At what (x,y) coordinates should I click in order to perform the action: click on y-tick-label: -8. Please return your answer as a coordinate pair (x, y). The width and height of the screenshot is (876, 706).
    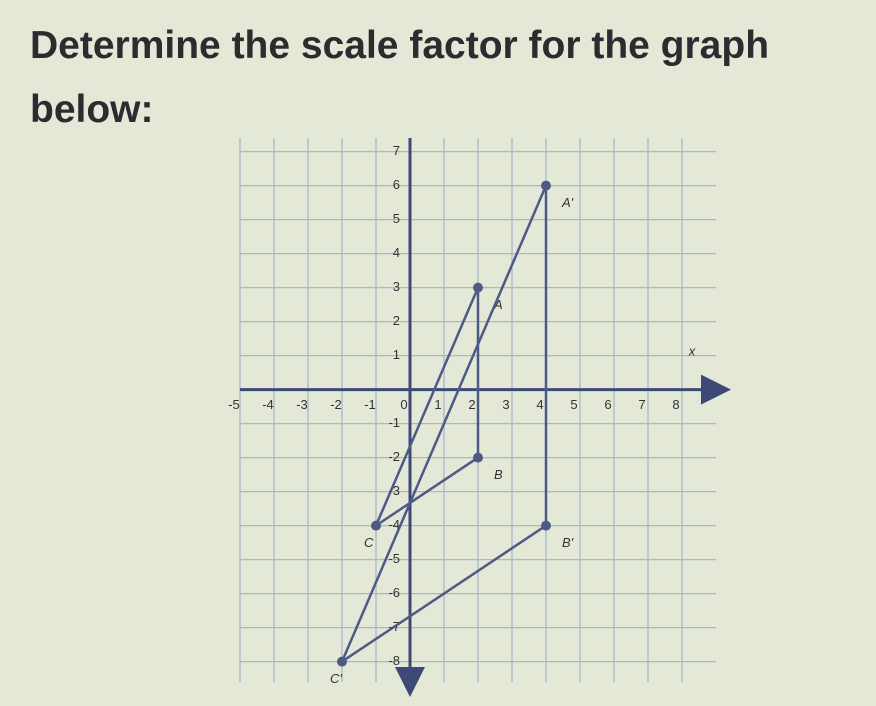
    Looking at the image, I should click on (394, 660).